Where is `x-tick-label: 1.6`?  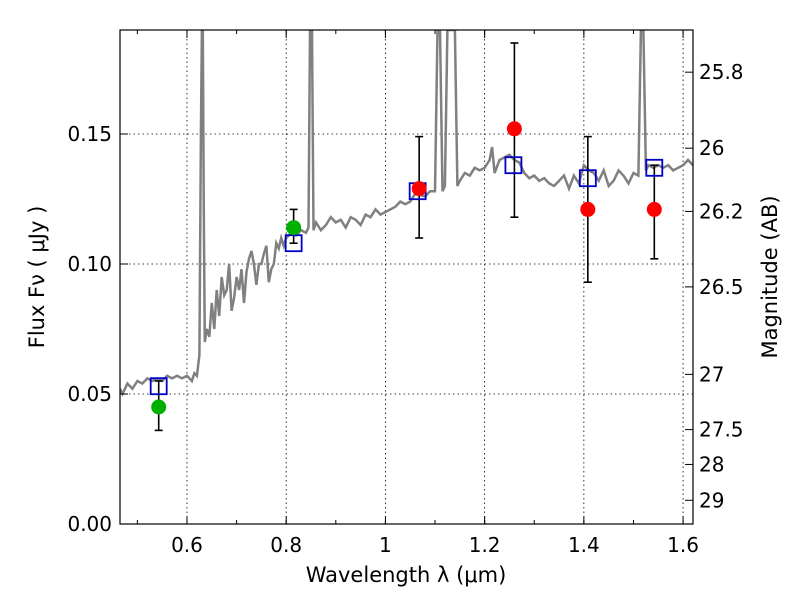
x-tick-label: 1.6 is located at coordinates (683, 545).